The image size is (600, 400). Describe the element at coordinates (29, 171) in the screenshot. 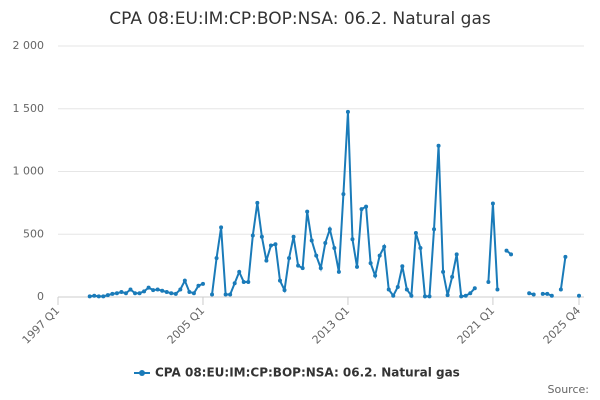

I see `y-tick-label: 1 000` at that location.